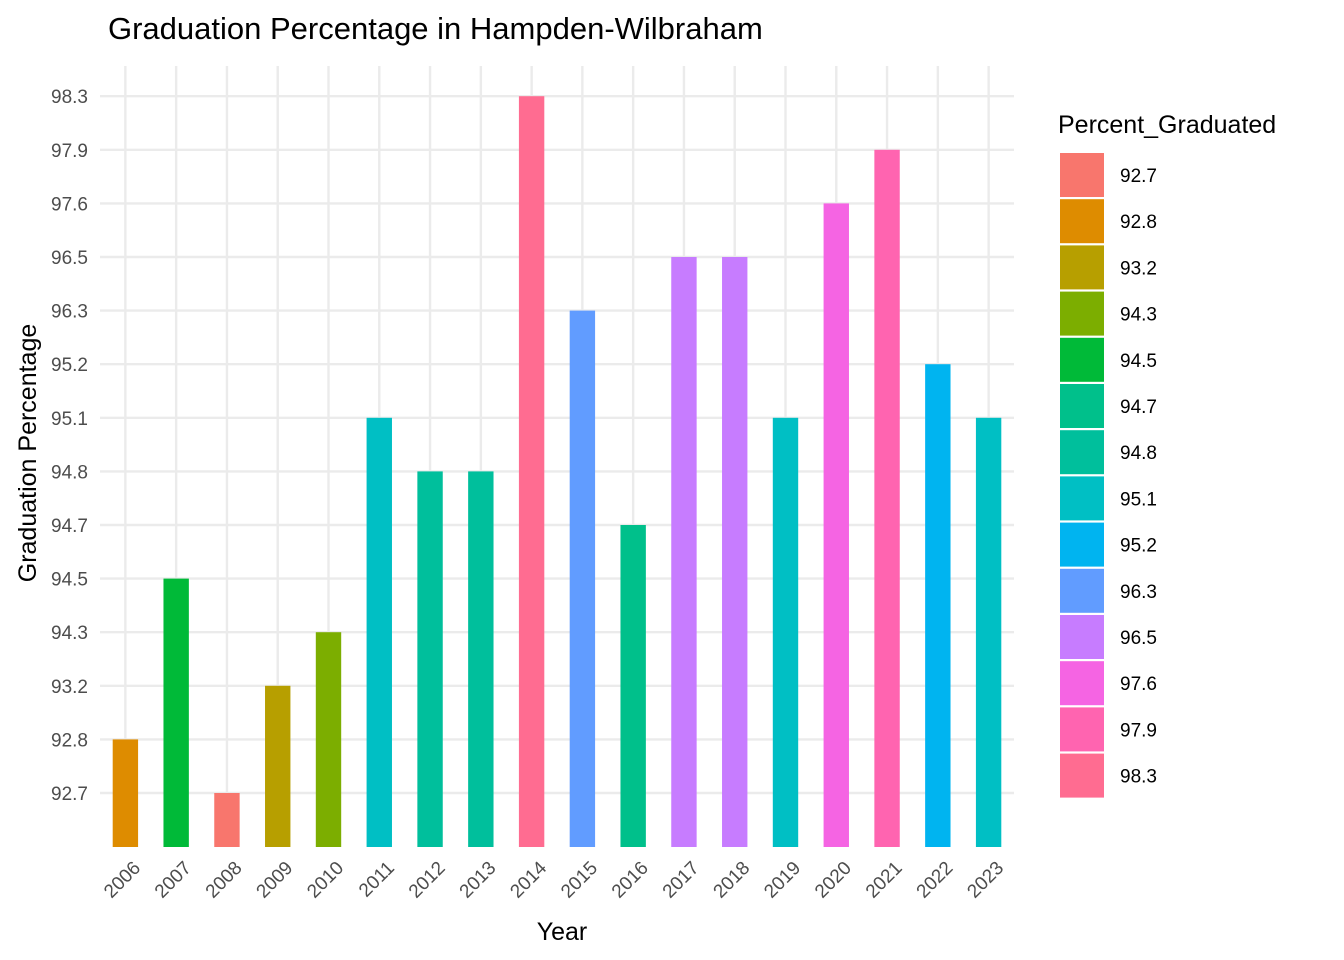  I want to click on legend-key-label: 97.6, so click(1138, 684).